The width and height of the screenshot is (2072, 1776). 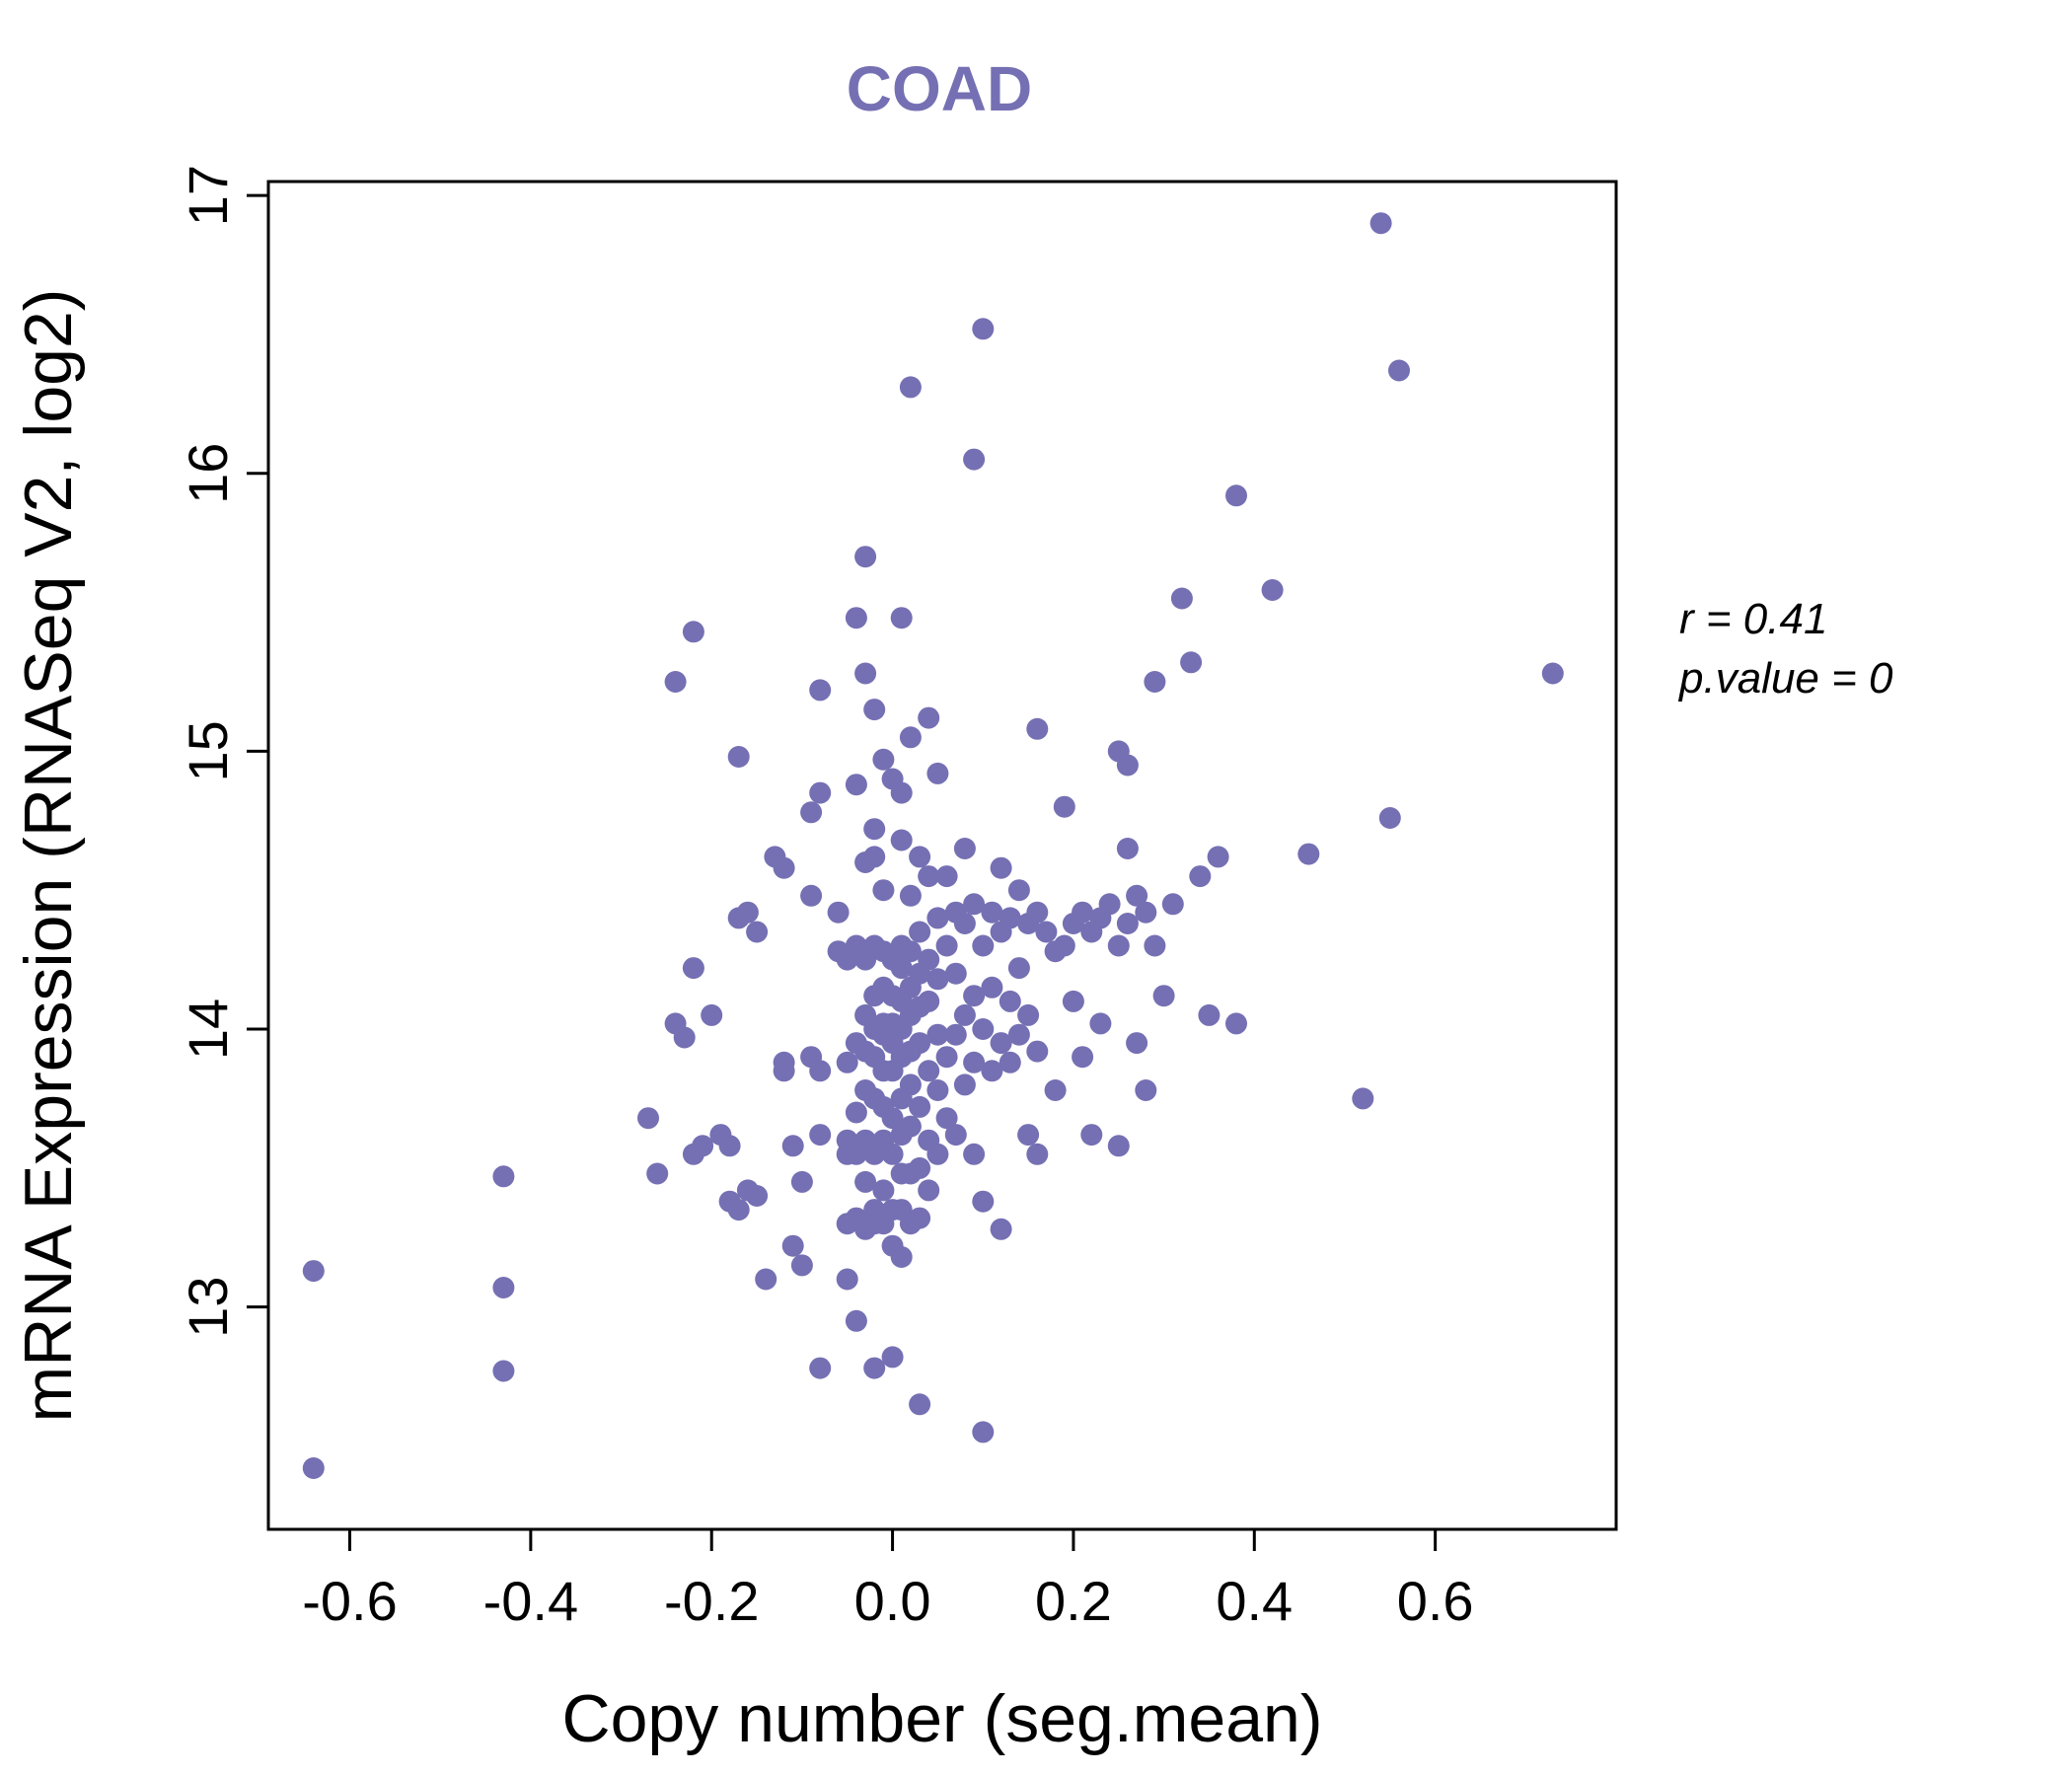 I want to click on x-tick-label: 0.4, so click(x=1254, y=1601).